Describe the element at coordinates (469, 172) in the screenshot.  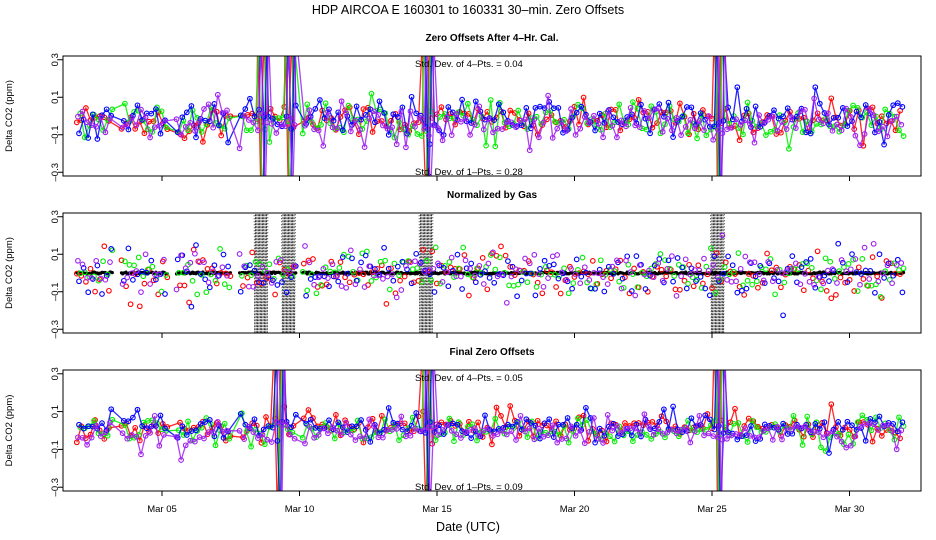
I see `stddev-1pts-annotation: Std. Dev. of 1–Pts. = 0.28` at that location.